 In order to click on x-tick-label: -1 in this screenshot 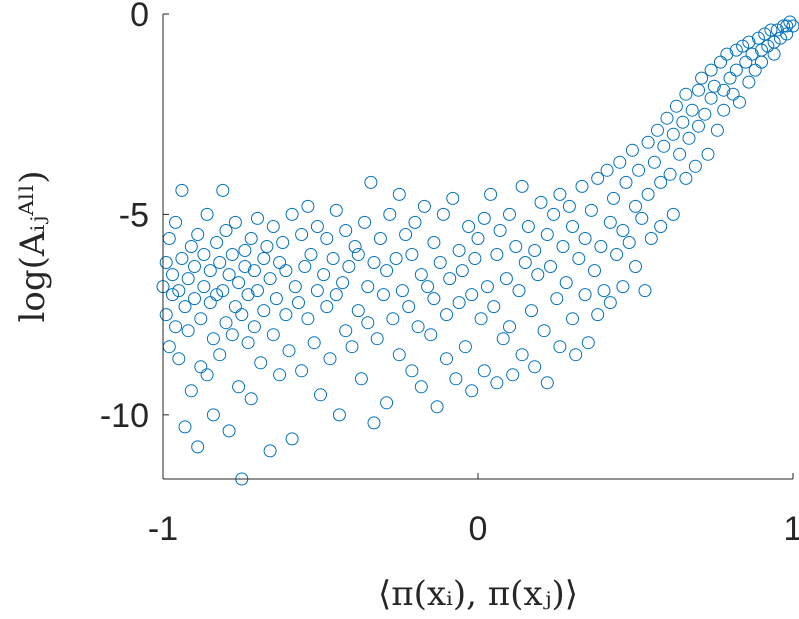, I will do `click(163, 529)`.